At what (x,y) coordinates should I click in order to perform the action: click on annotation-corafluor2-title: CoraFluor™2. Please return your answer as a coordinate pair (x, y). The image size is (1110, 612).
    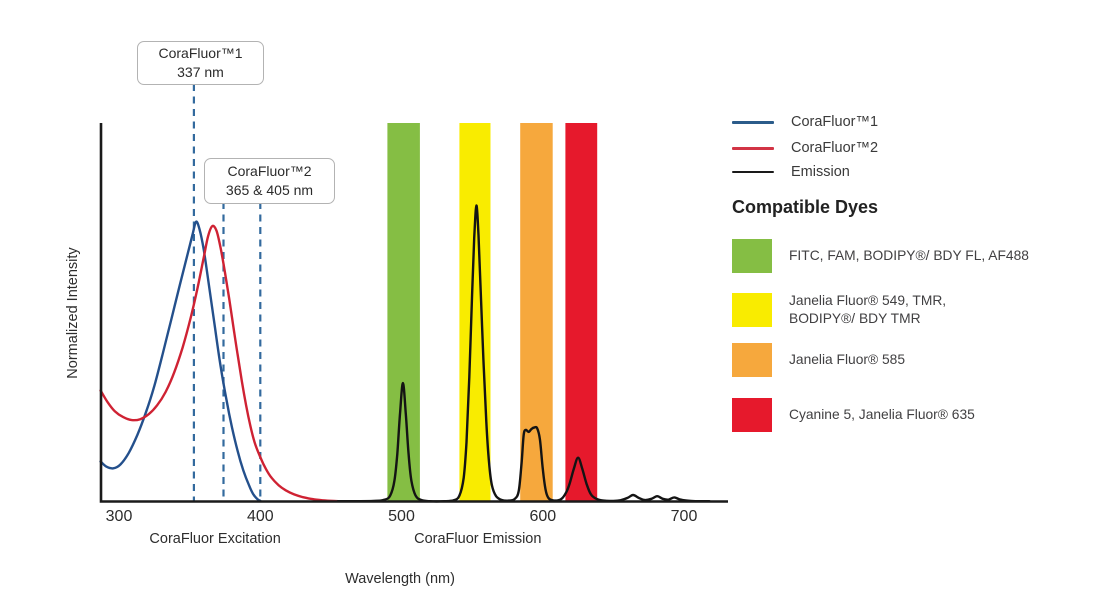
    Looking at the image, I should click on (269, 171).